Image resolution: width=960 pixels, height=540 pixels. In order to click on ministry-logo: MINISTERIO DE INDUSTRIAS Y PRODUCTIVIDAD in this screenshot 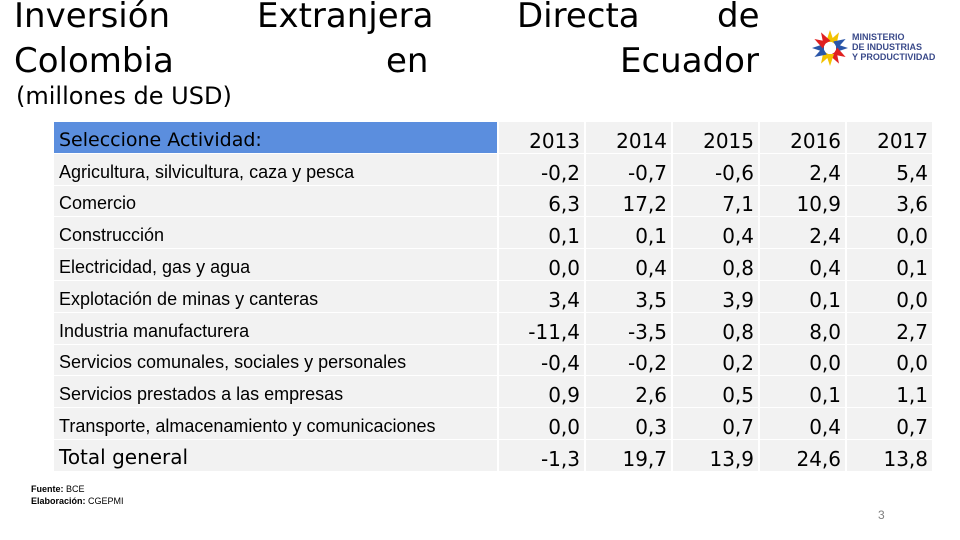, I will do `click(880, 50)`.